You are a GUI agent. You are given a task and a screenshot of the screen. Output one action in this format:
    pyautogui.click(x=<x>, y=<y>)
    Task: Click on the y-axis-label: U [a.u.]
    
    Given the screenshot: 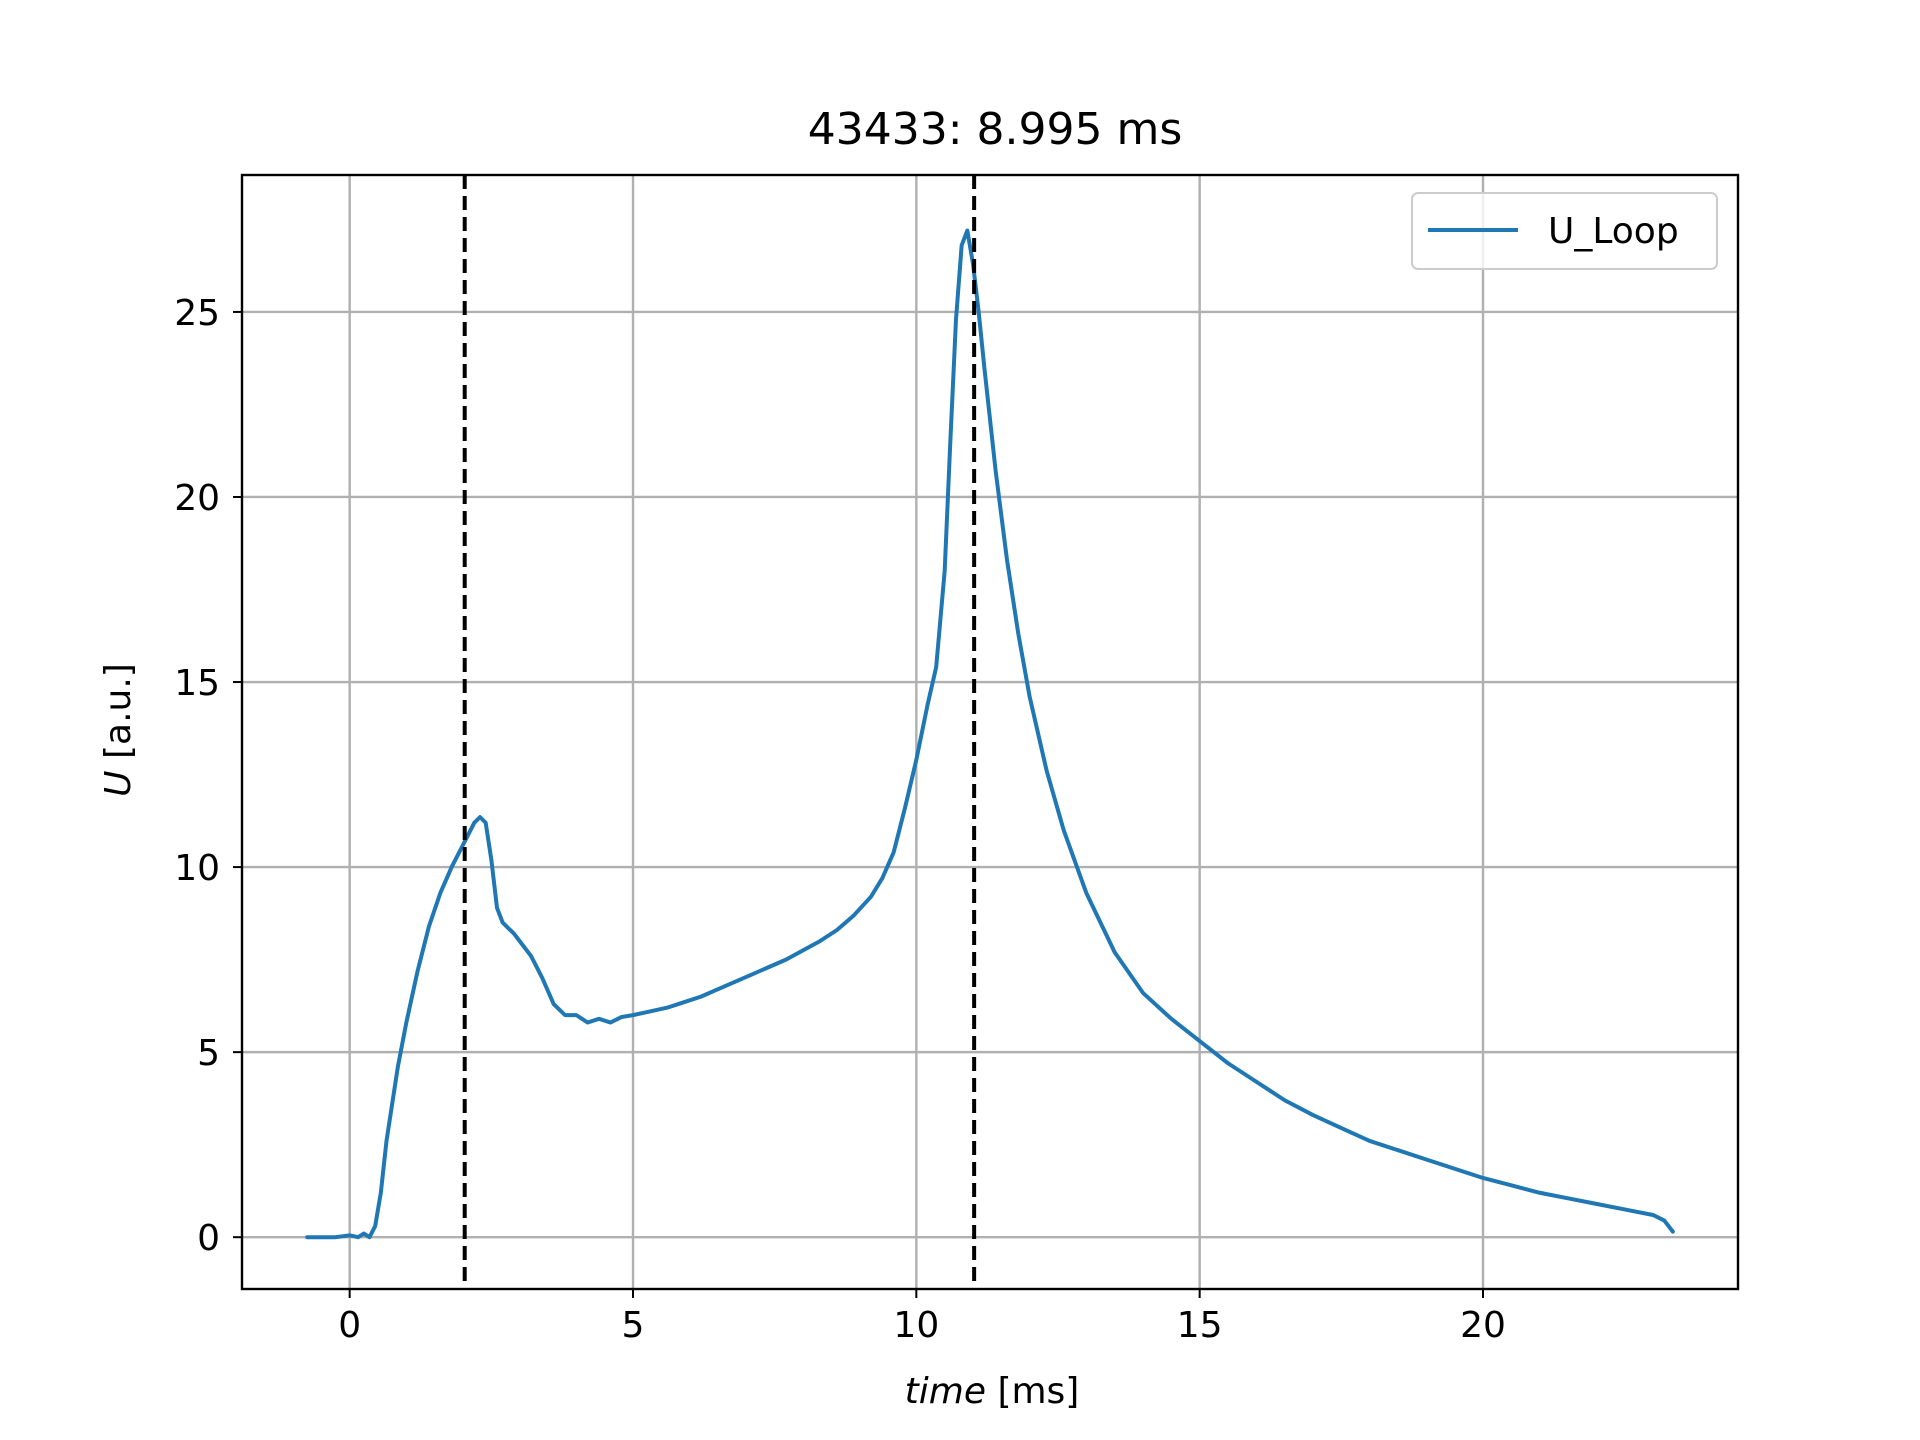 What is the action you would take?
    pyautogui.click(x=118, y=730)
    